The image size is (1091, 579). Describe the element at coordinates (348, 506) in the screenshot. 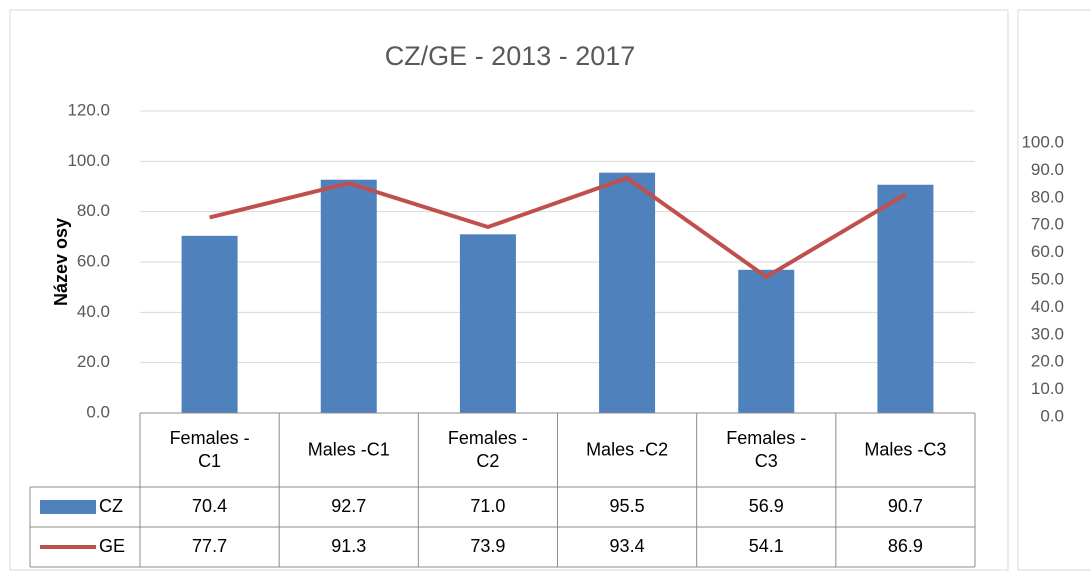

I see `table-value: 92.7` at that location.